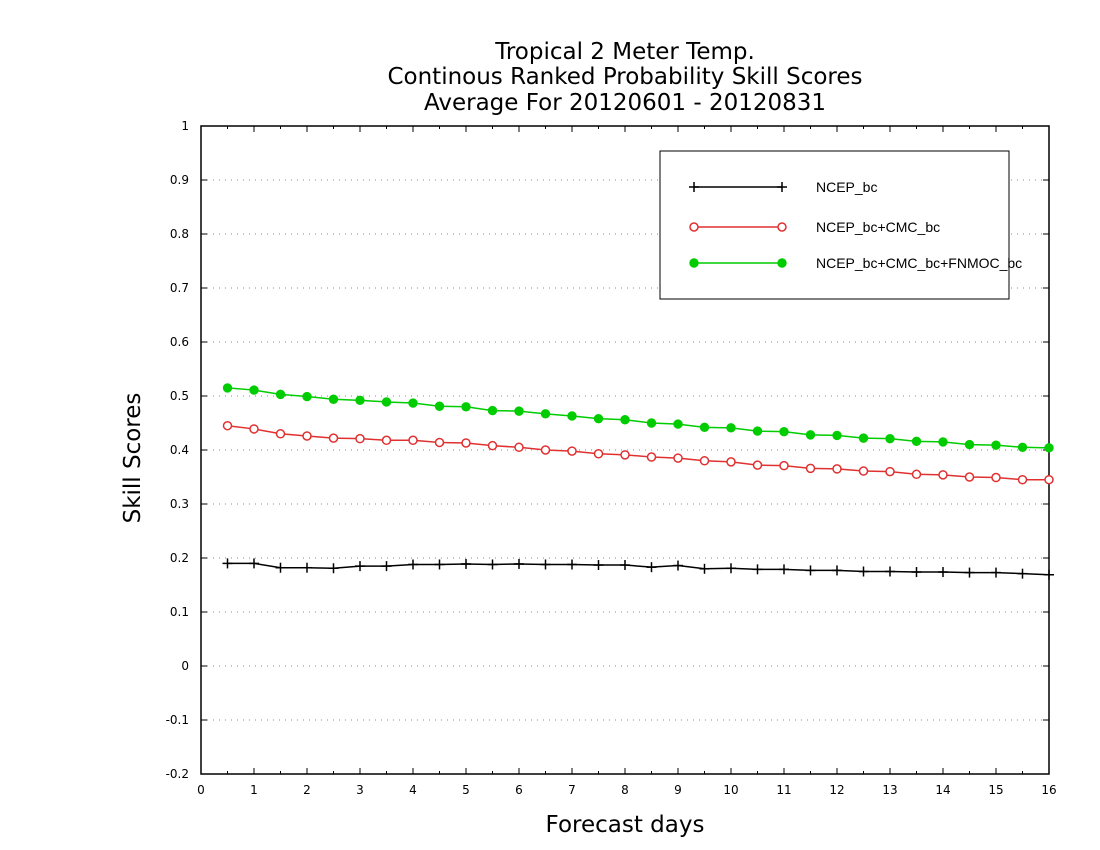  What do you see at coordinates (179, 180) in the screenshot?
I see `y-tick-label: 0.9` at bounding box center [179, 180].